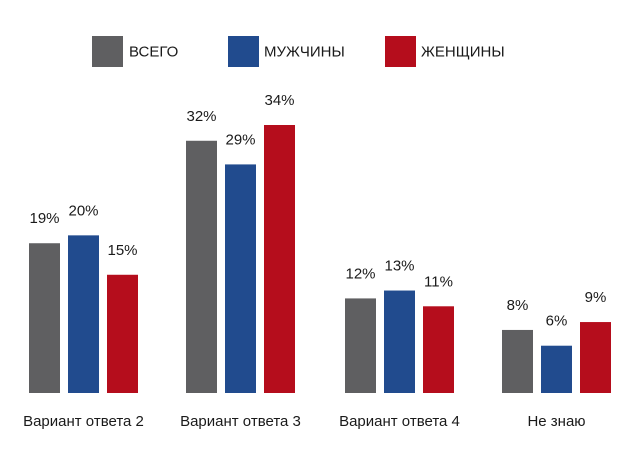  Describe the element at coordinates (518, 305) in the screenshot. I see `value-label-4-series-1: 8%` at that location.